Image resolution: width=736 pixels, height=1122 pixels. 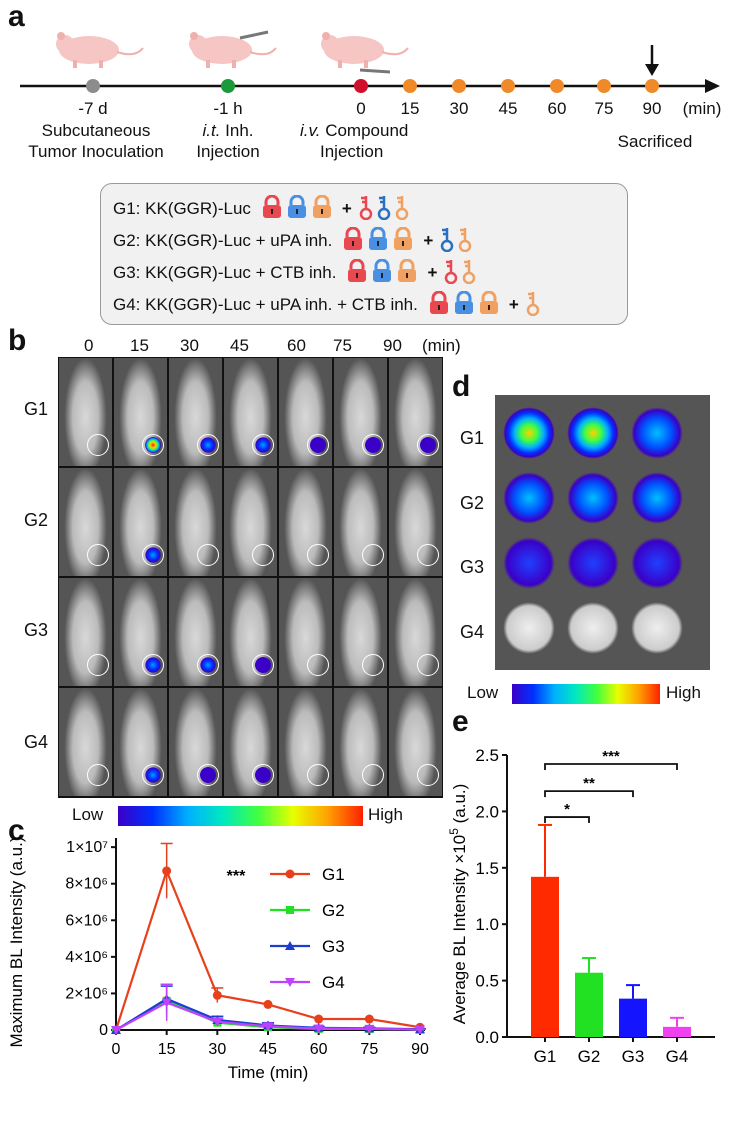 I want to click on imaging-row-label: G4, so click(x=36, y=742).